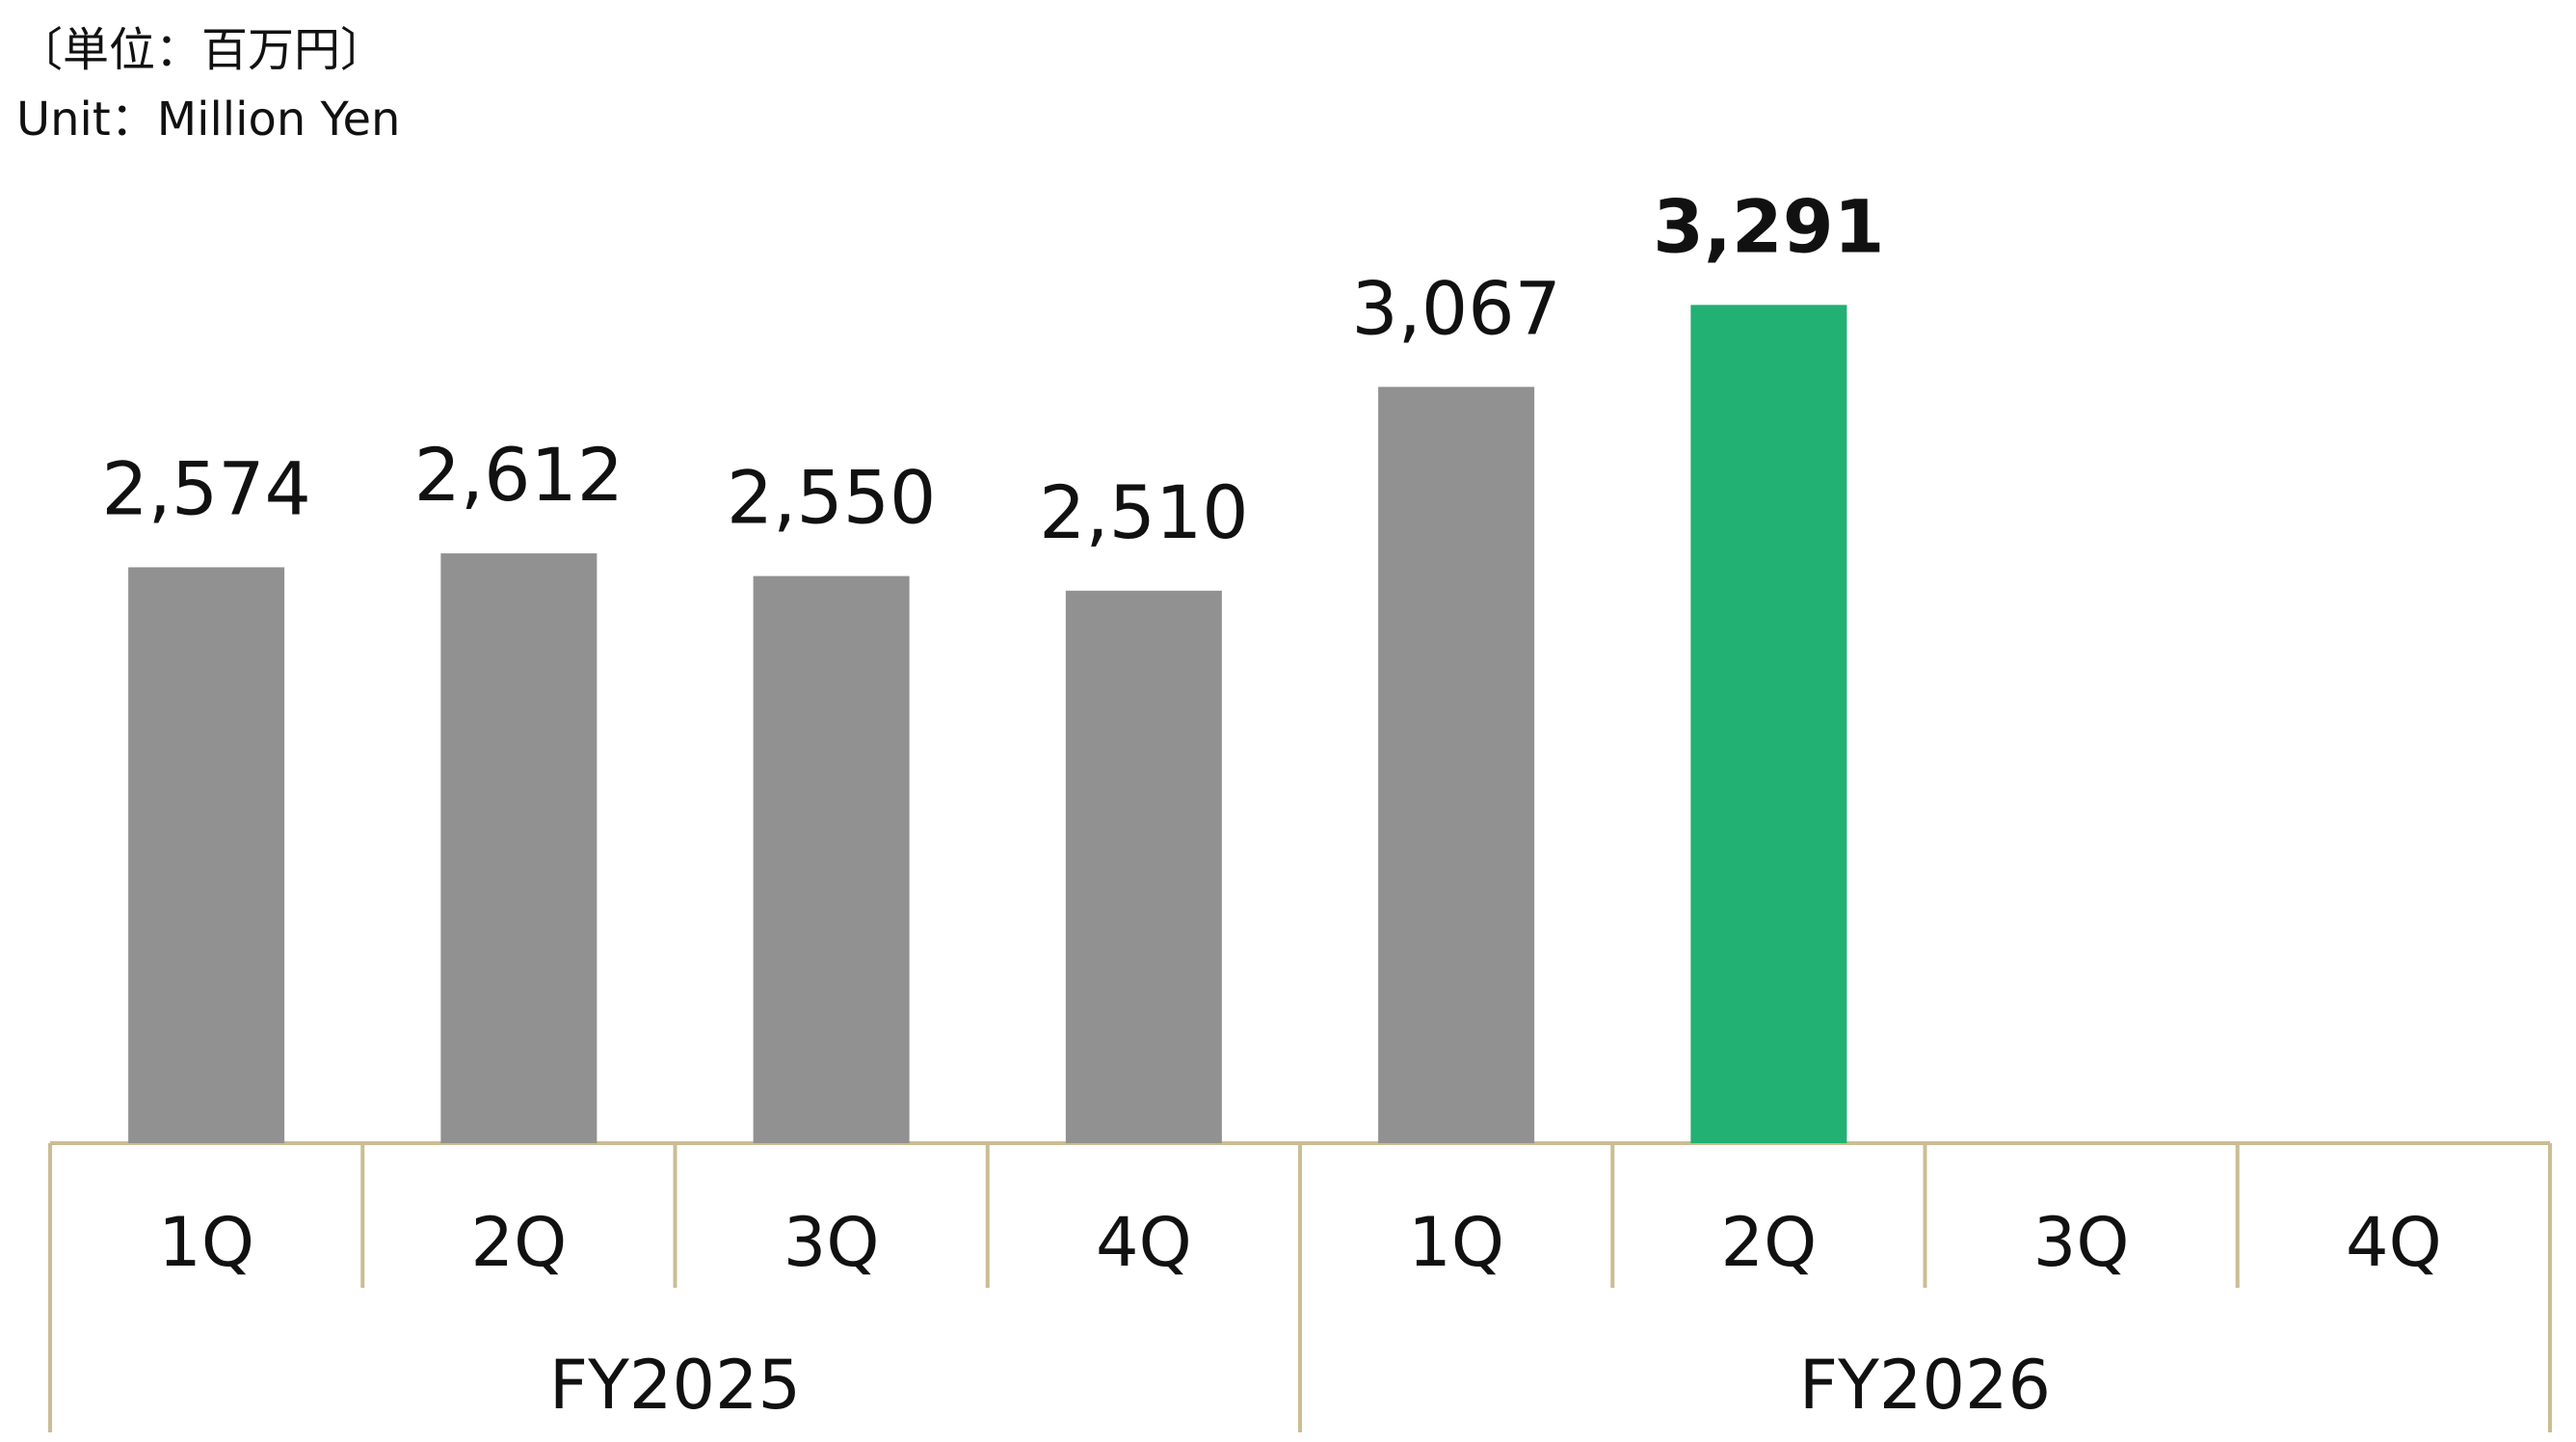  What do you see at coordinates (208, 120) in the screenshot?
I see `unit-label: Unit：Million Yen` at bounding box center [208, 120].